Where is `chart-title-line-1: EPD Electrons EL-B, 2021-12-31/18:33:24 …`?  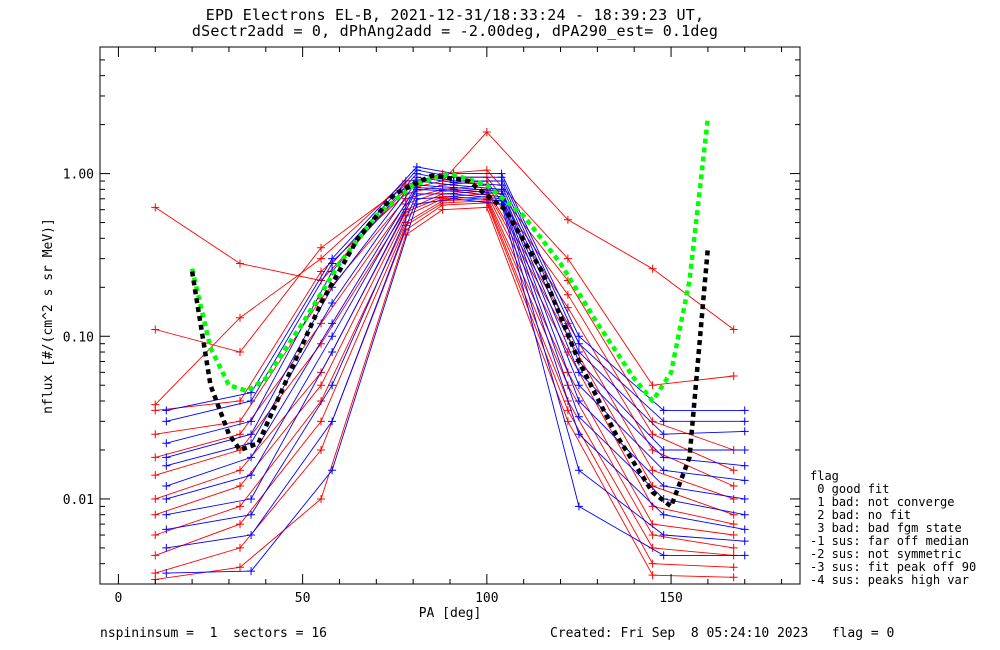 chart-title-line-1: EPD Electrons EL-B, 2021-12-31/18:33:24 … is located at coordinates (455, 15).